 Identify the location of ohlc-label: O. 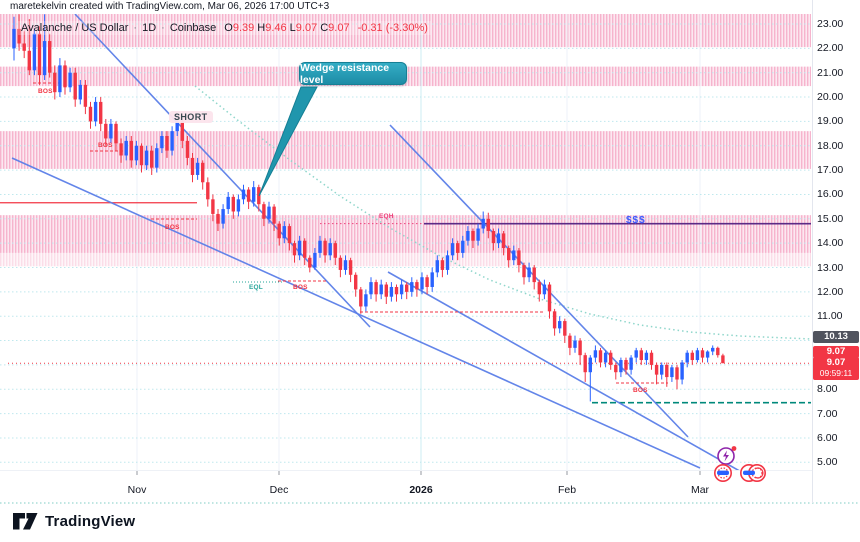
(228, 28).